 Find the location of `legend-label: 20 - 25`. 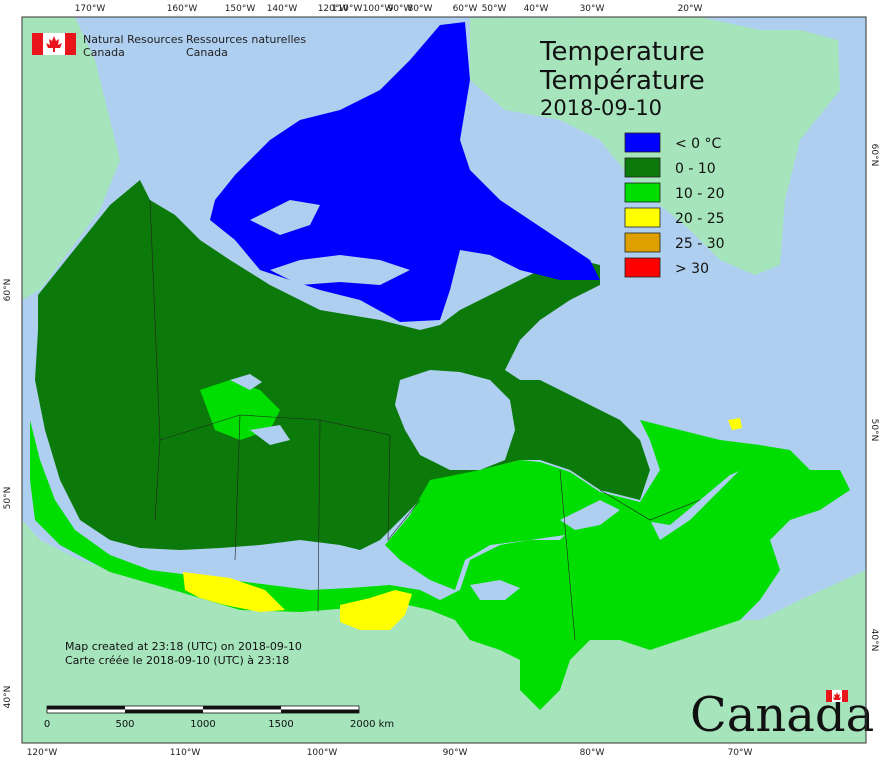

legend-label: 20 - 25 is located at coordinates (700, 219).